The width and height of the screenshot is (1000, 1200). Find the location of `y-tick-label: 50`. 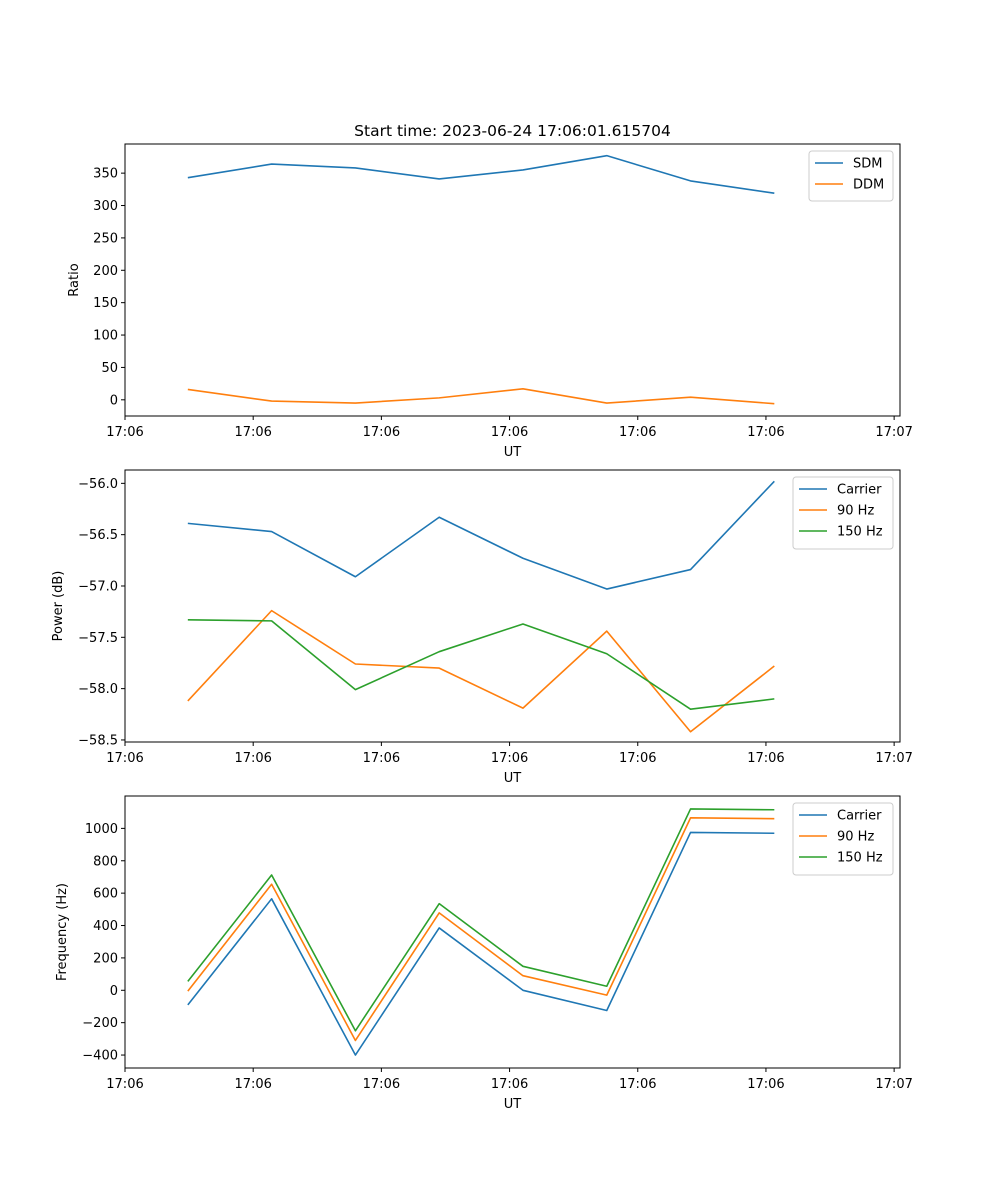

y-tick-label: 50 is located at coordinates (109, 368).